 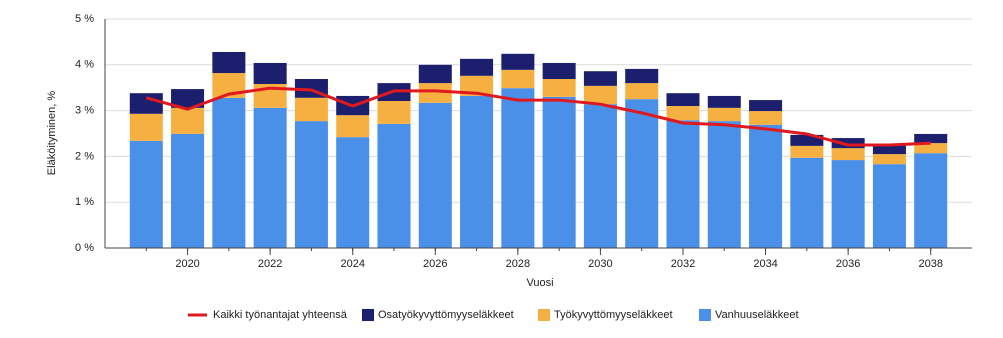 I want to click on x-axis-label: Vuosi, so click(x=539, y=283).